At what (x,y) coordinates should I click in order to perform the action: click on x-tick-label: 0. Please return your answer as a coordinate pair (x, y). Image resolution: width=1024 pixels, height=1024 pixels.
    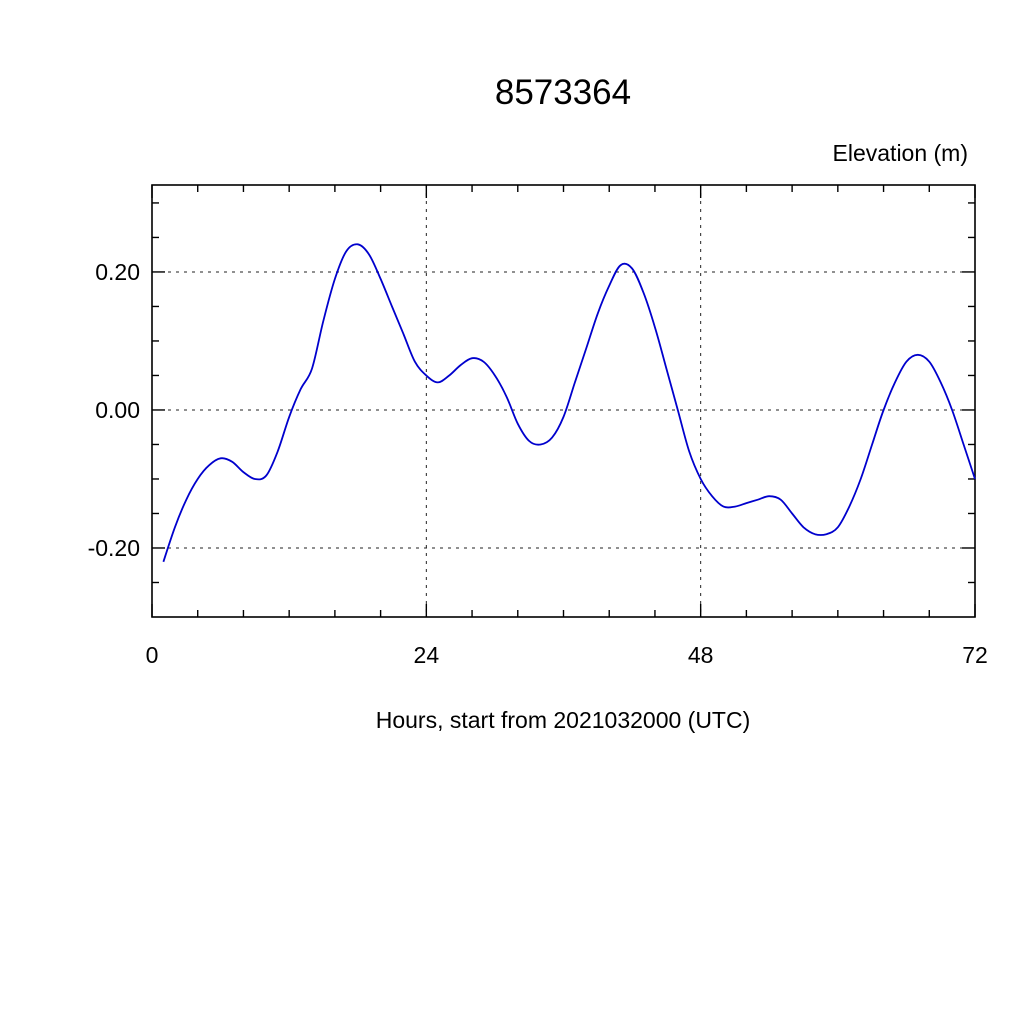
    Looking at the image, I should click on (152, 655).